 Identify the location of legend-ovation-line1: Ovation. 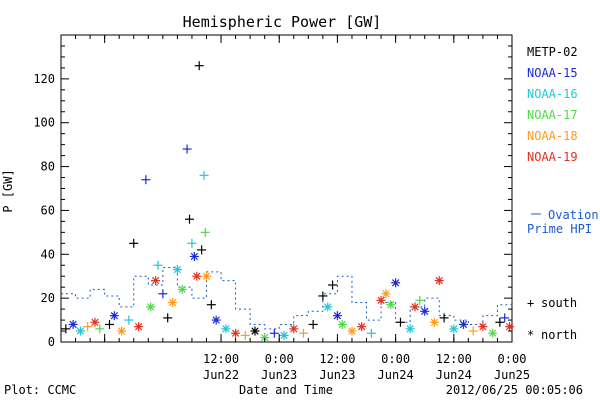
(573, 215).